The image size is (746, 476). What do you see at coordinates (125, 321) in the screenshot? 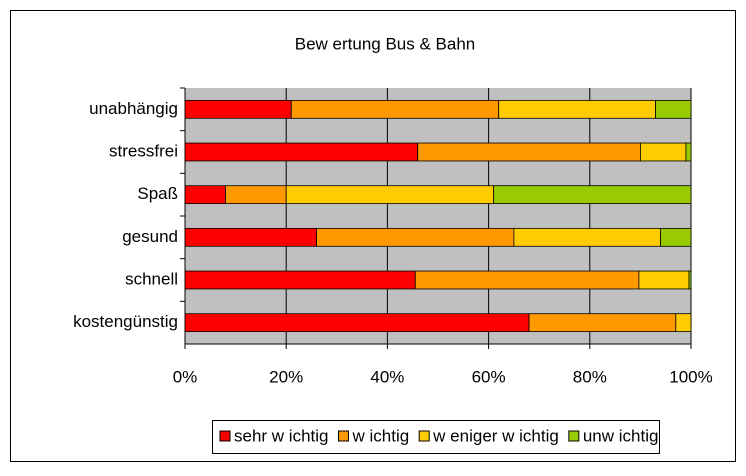
I see `y-tick-label: kostengünstig` at bounding box center [125, 321].